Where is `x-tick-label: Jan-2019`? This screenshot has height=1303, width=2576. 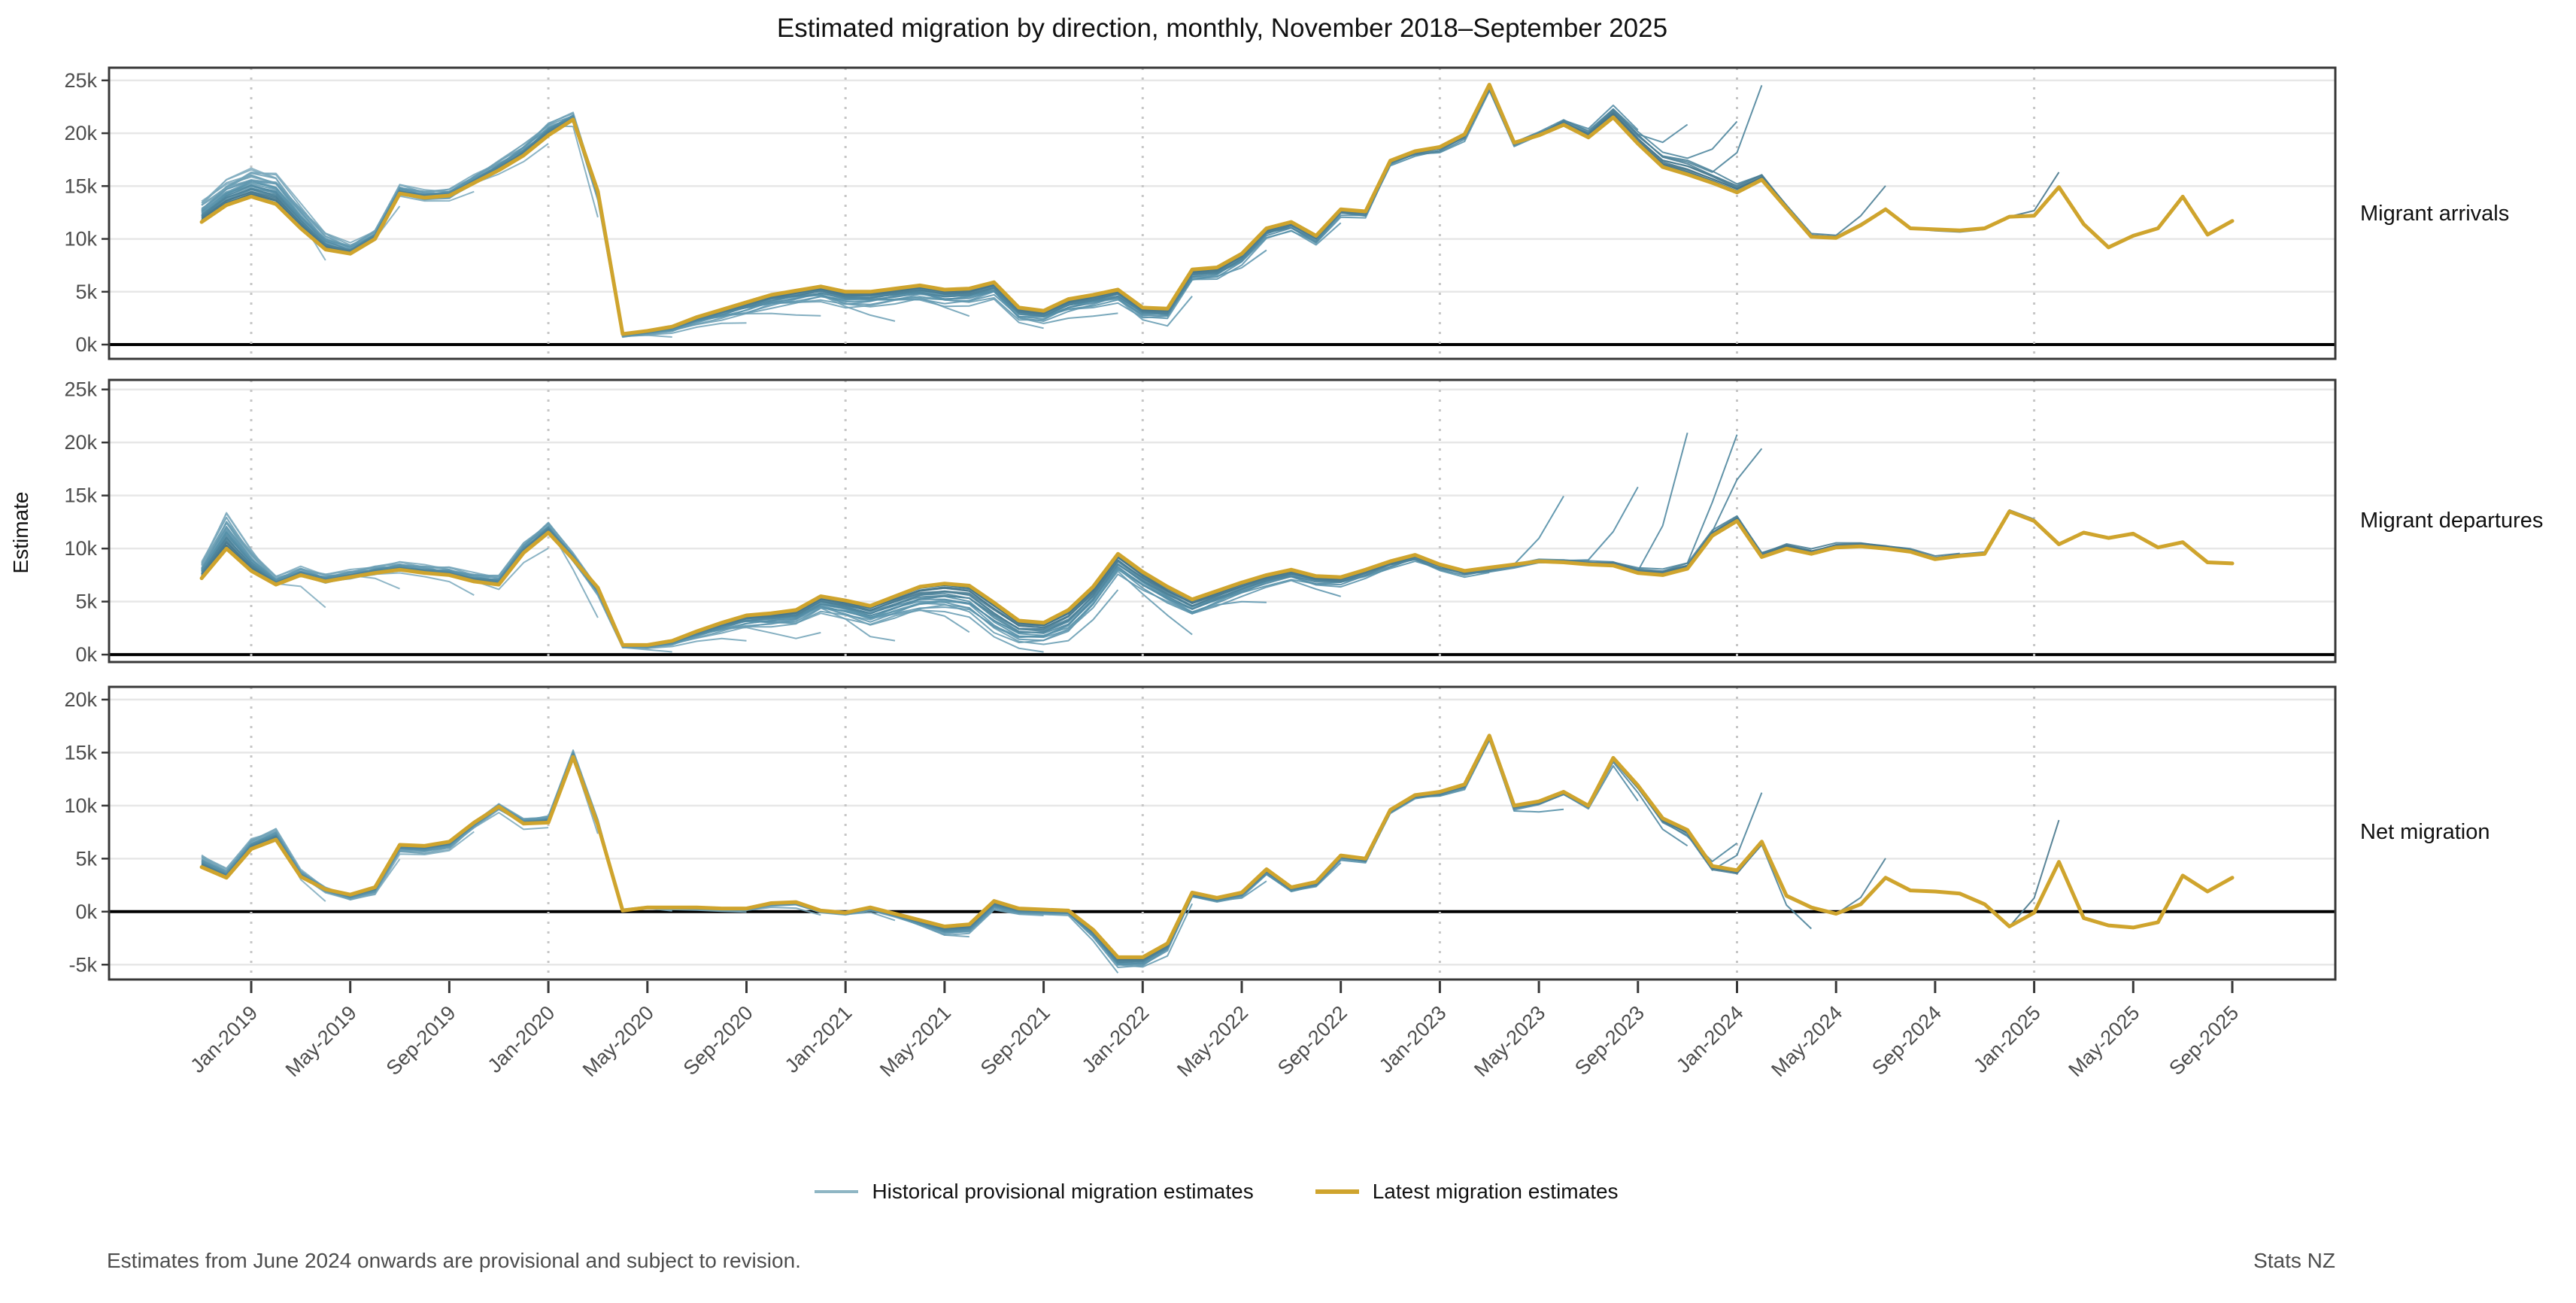 x-tick-label: Jan-2019 is located at coordinates (224, 1039).